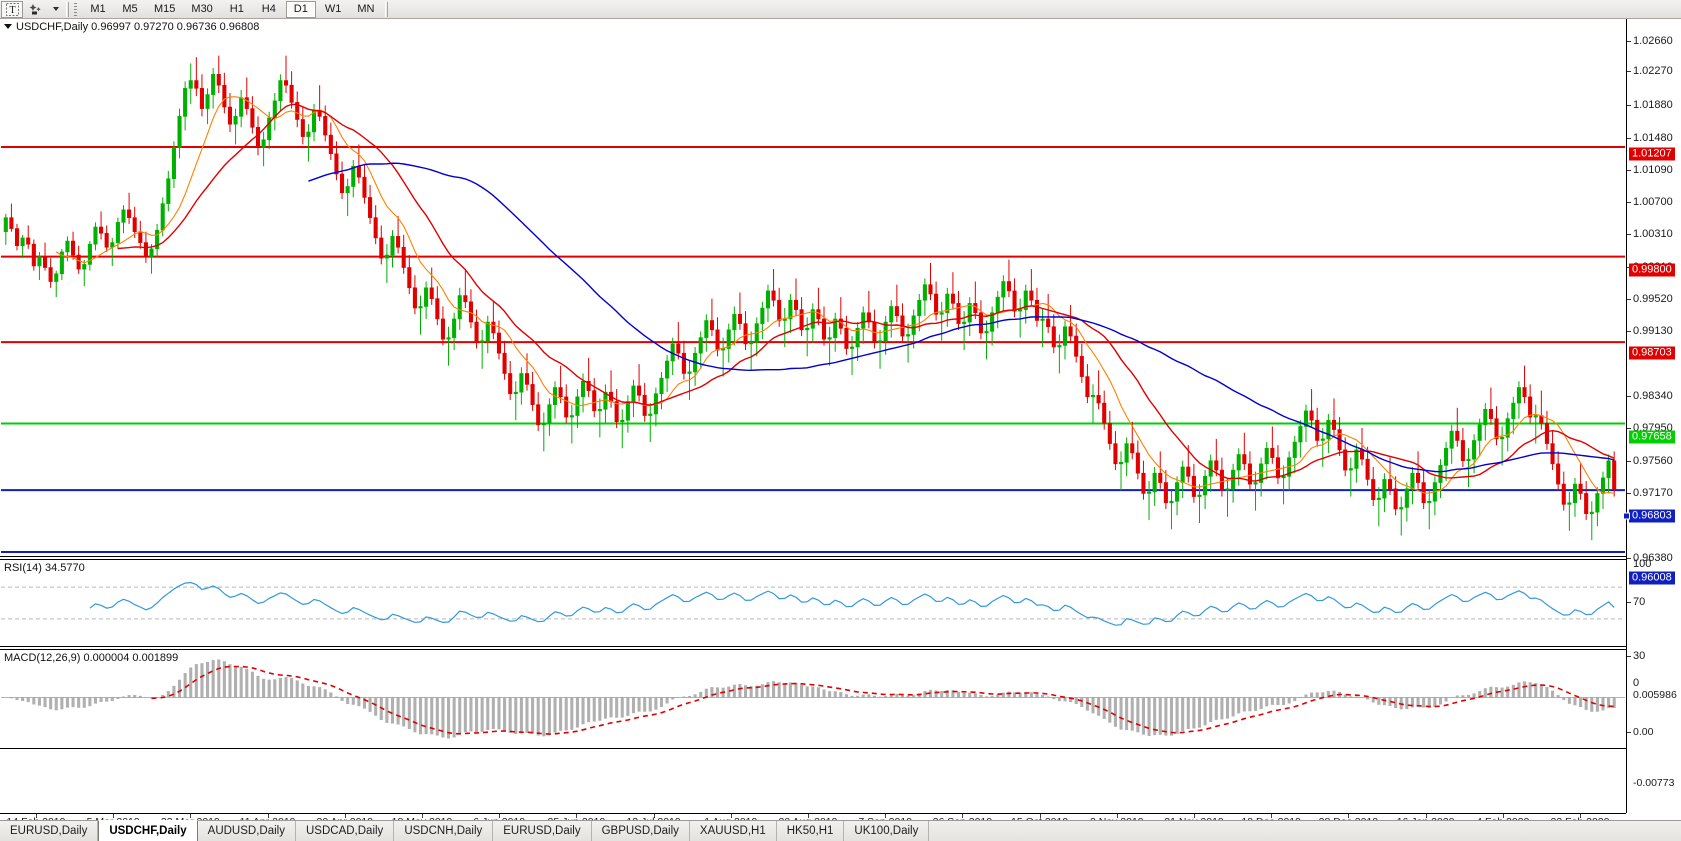 The width and height of the screenshot is (1681, 841). I want to click on price-level-tag-support-green: 0.97658, so click(1652, 437).